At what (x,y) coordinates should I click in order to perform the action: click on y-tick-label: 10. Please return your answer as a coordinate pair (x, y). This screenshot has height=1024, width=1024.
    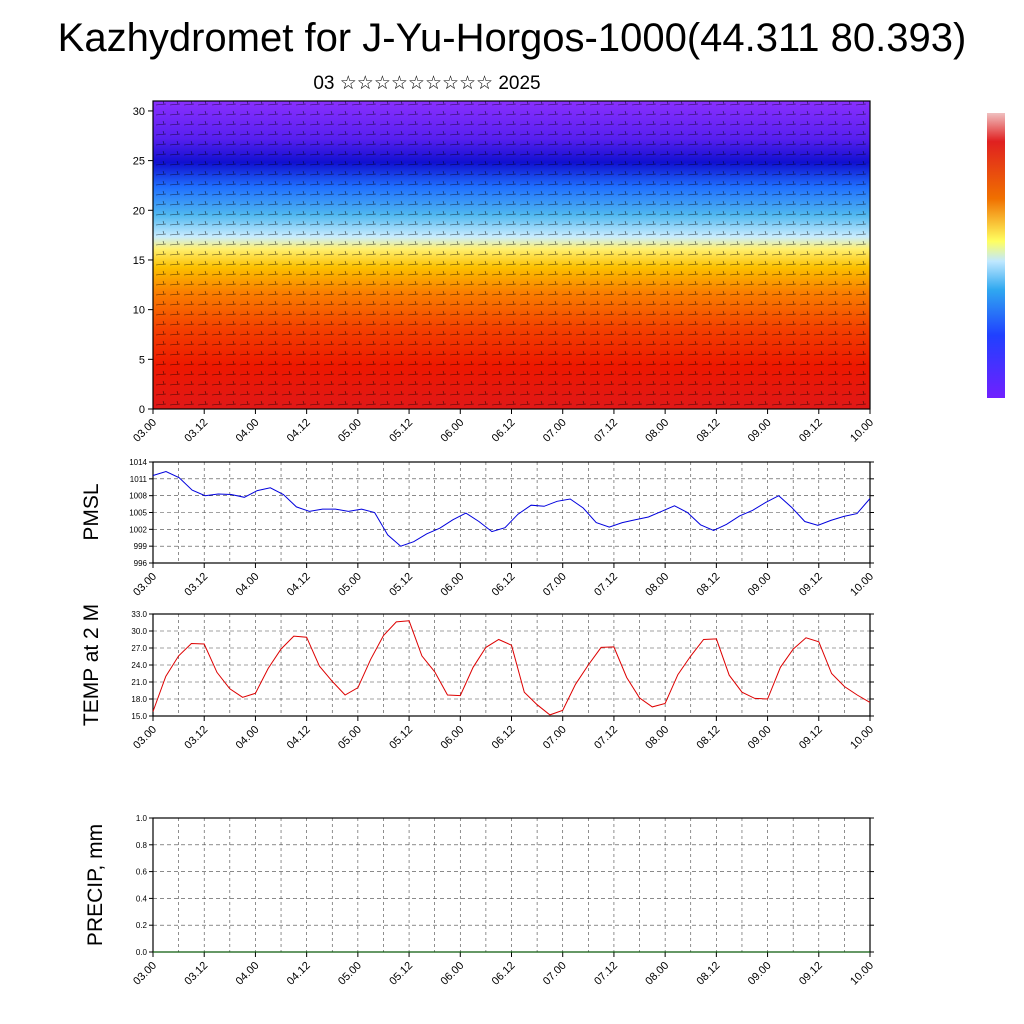
    Looking at the image, I should click on (139, 311).